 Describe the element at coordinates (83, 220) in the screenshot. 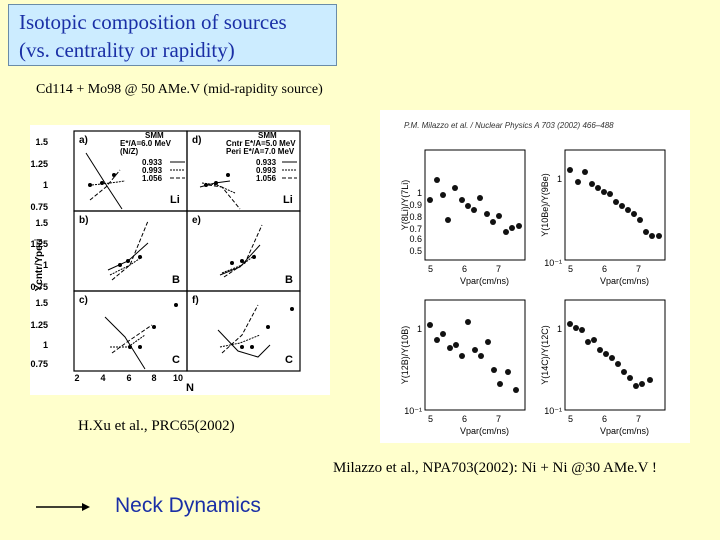

I see `panel-tag: b)` at that location.